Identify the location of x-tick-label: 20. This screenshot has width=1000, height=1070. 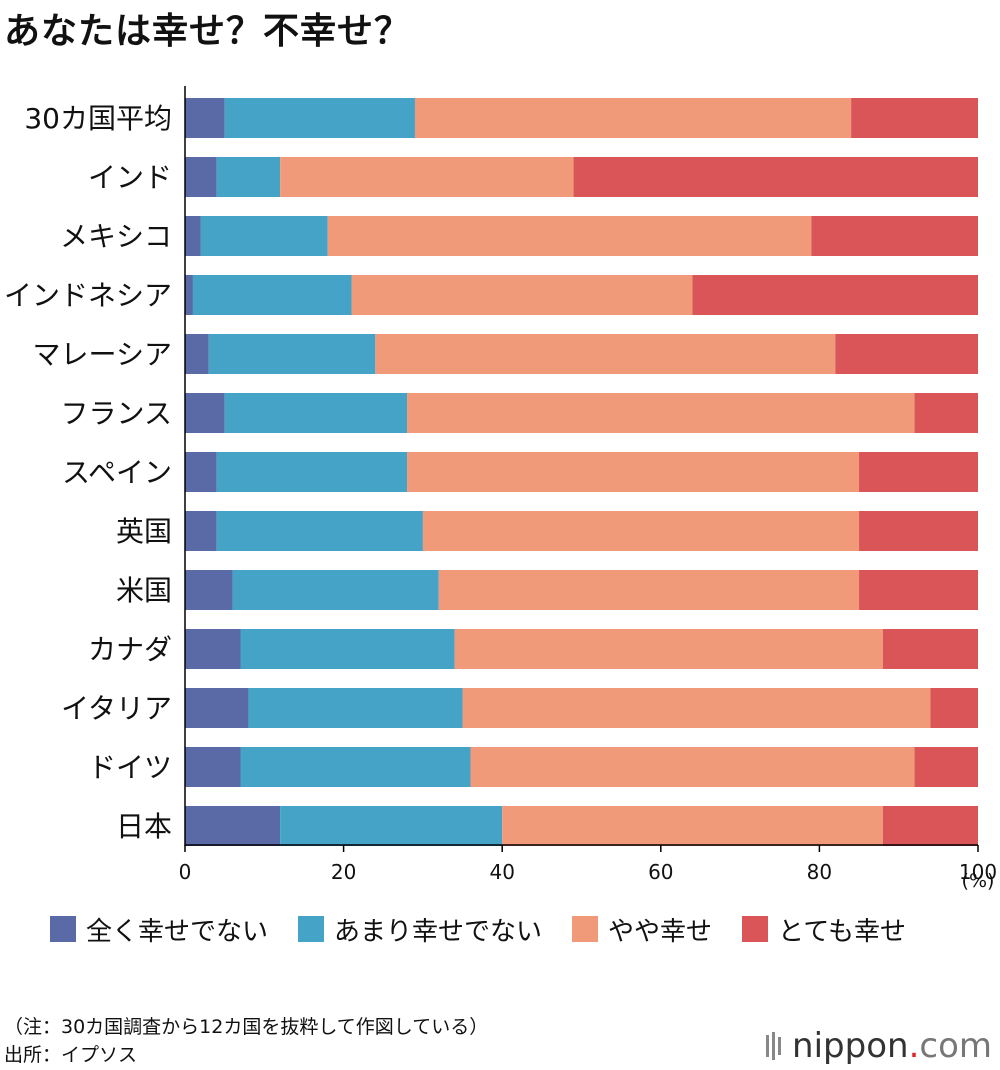
(343, 872).